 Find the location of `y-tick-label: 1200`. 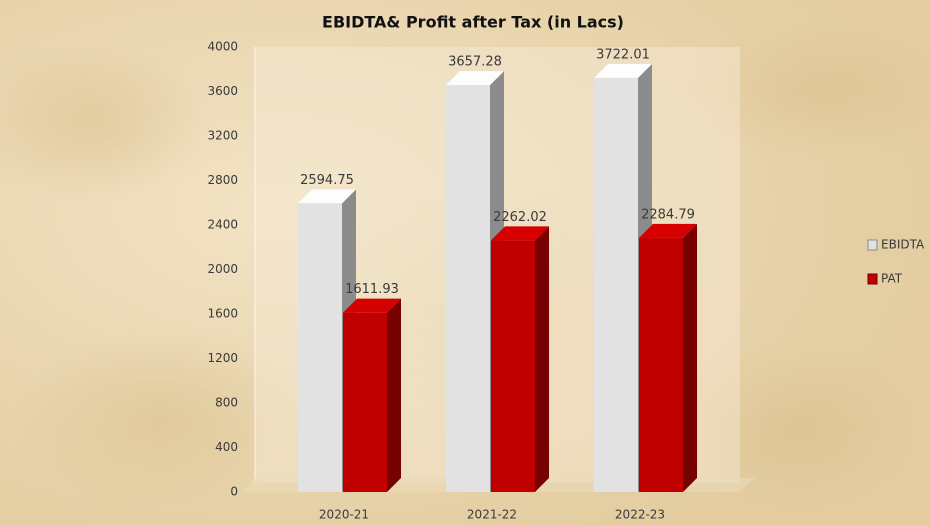

y-tick-label: 1200 is located at coordinates (222, 358).